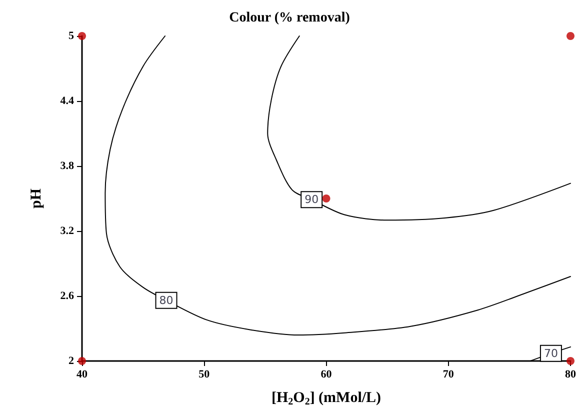 This screenshot has width=579, height=416. What do you see at coordinates (204, 374) in the screenshot?
I see `x-tick-label: 50` at bounding box center [204, 374].